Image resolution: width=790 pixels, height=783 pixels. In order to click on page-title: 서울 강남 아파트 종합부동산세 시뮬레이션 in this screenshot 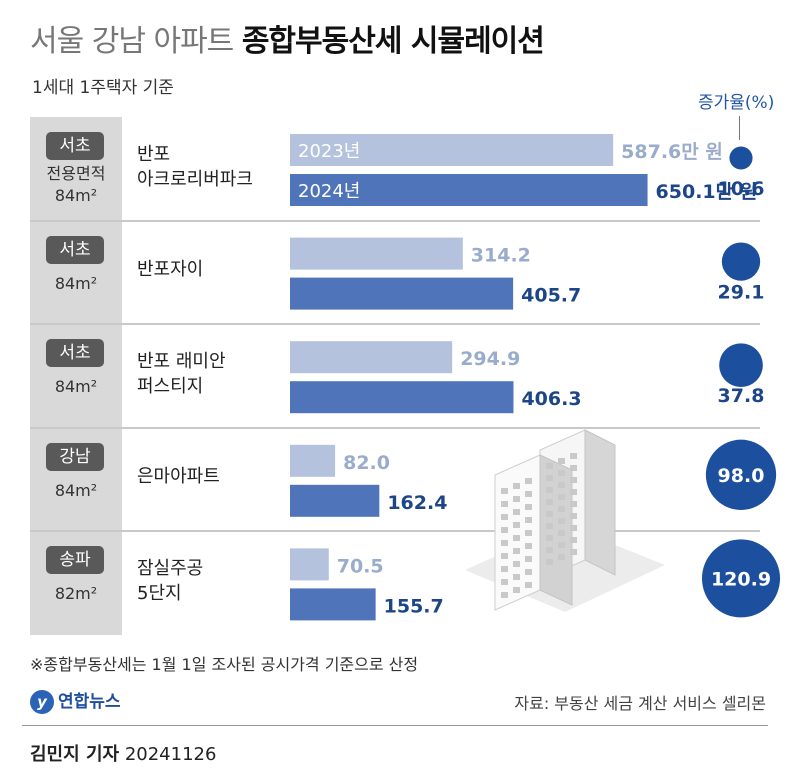, I will do `click(287, 38)`.